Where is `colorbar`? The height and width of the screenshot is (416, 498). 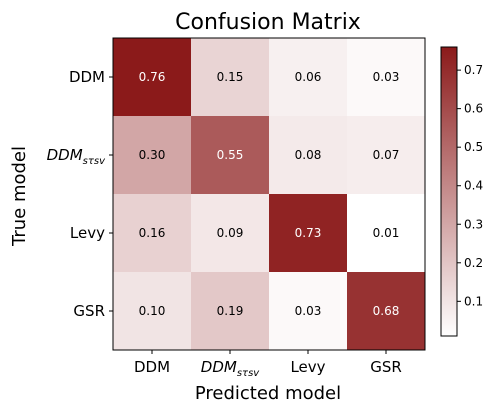
colorbar is located at coordinates (449, 191).